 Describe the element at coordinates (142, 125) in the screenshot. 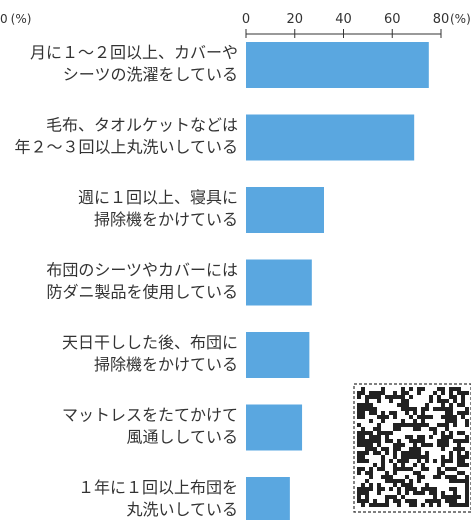

I see `category-label: 毛布、タオルケットなどは` at that location.